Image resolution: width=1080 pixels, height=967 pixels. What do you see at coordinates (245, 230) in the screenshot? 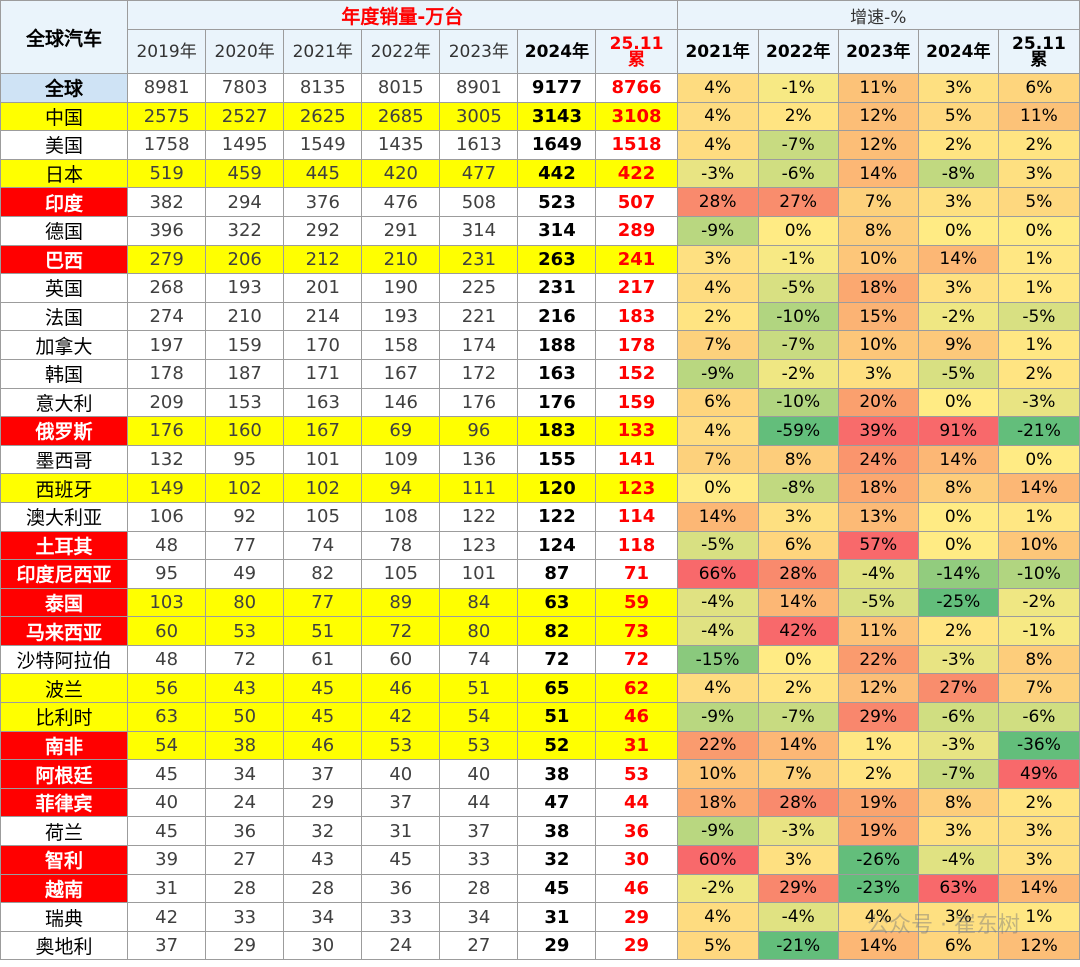
I see `sales-cell: 322` at bounding box center [245, 230].